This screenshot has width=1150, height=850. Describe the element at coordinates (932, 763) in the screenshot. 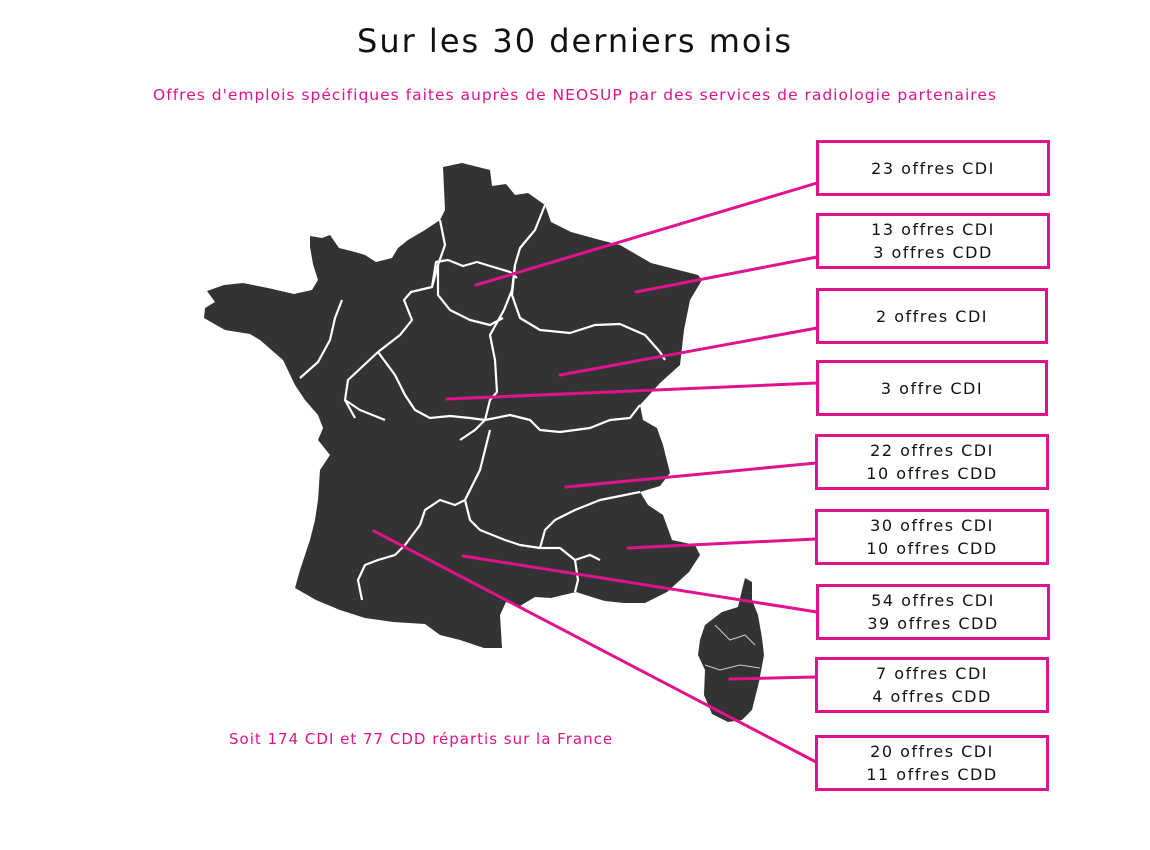

I see `region-offer-box: 20 offres CDI 11 offres CDD` at that location.